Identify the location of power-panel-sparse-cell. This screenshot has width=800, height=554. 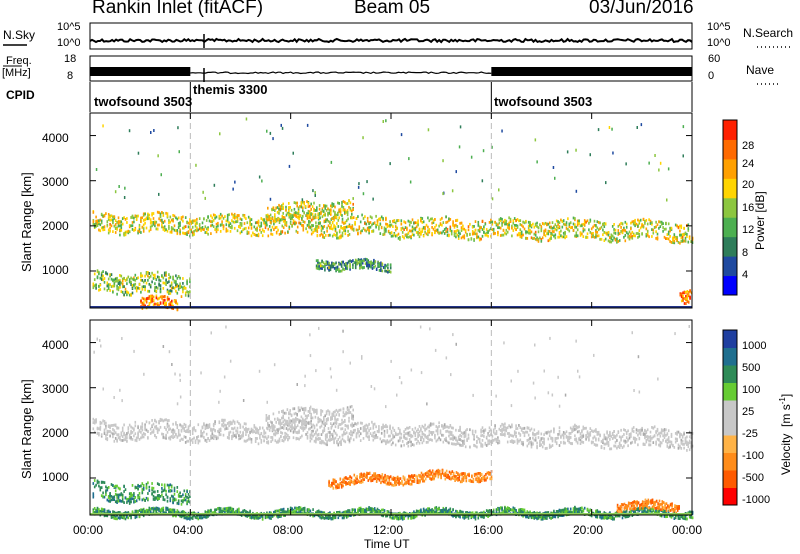
(626, 164).